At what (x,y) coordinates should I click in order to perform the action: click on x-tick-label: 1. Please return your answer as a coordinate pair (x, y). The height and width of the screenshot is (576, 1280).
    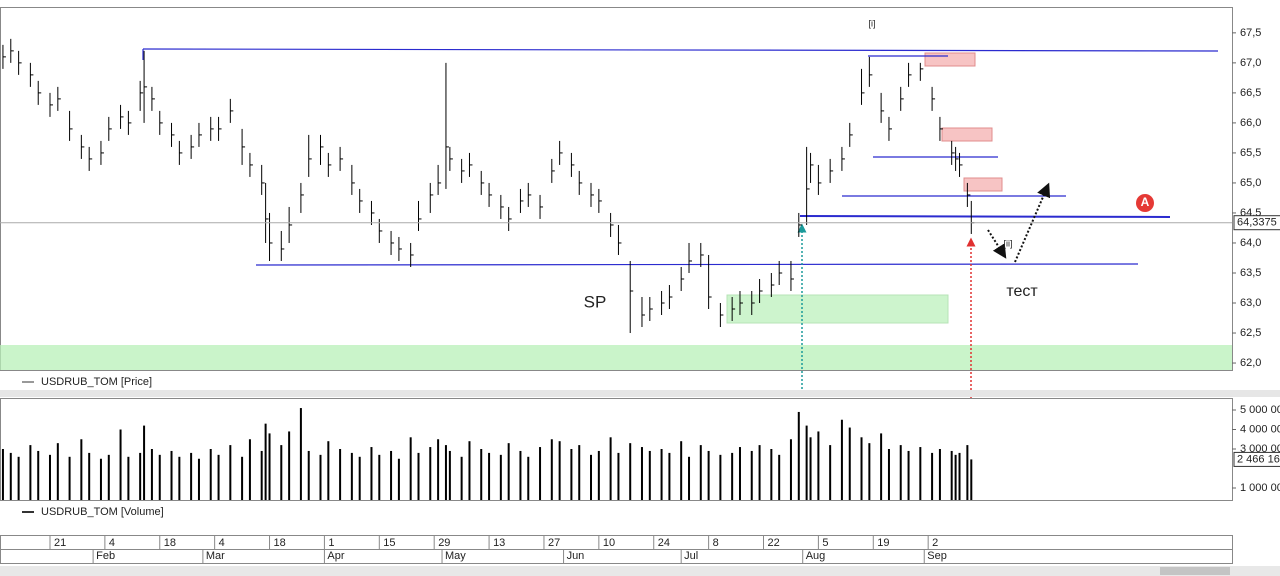
    Looking at the image, I should click on (331, 543).